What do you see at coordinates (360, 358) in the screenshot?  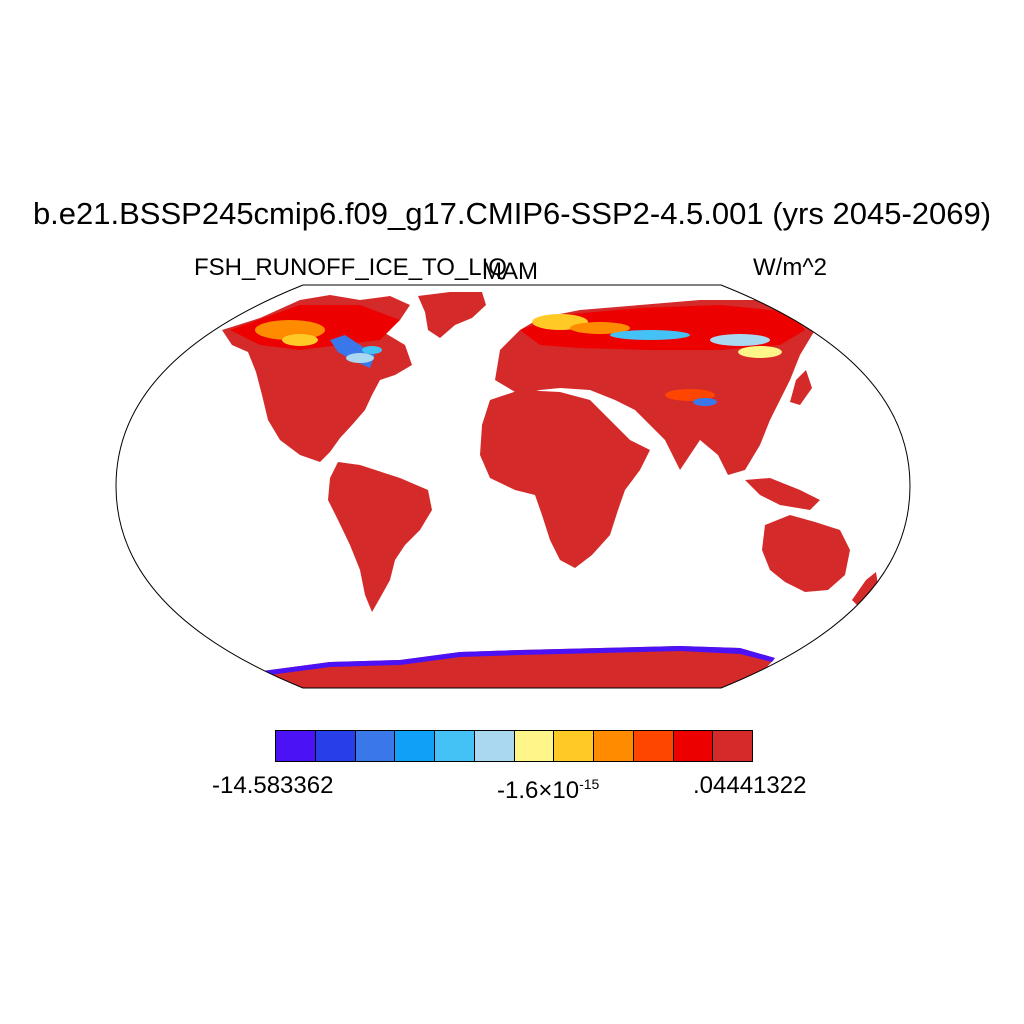 I see `hudson-light-band` at bounding box center [360, 358].